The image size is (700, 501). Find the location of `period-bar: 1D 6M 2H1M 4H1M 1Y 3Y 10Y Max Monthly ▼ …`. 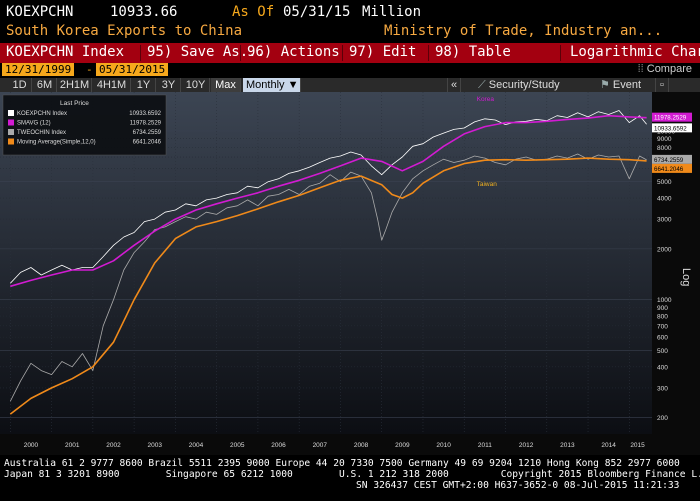

period-bar: 1D 6M 2H1M 4H1M 1Y 3Y 10Y Max Monthly ▼ … is located at coordinates (350, 85).